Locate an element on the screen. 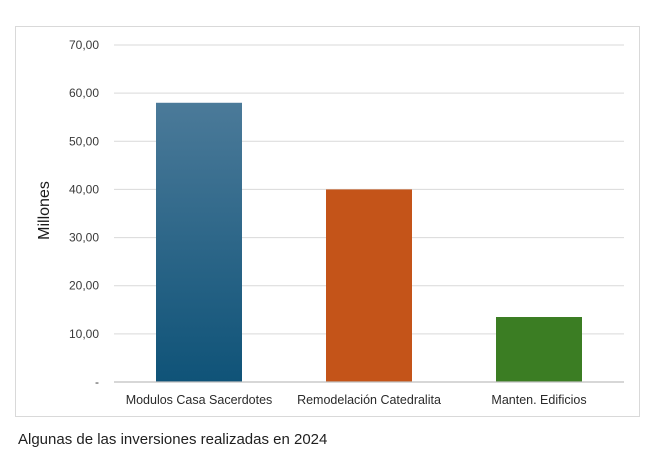  y-tick-label: 20,00 is located at coordinates (84, 286).